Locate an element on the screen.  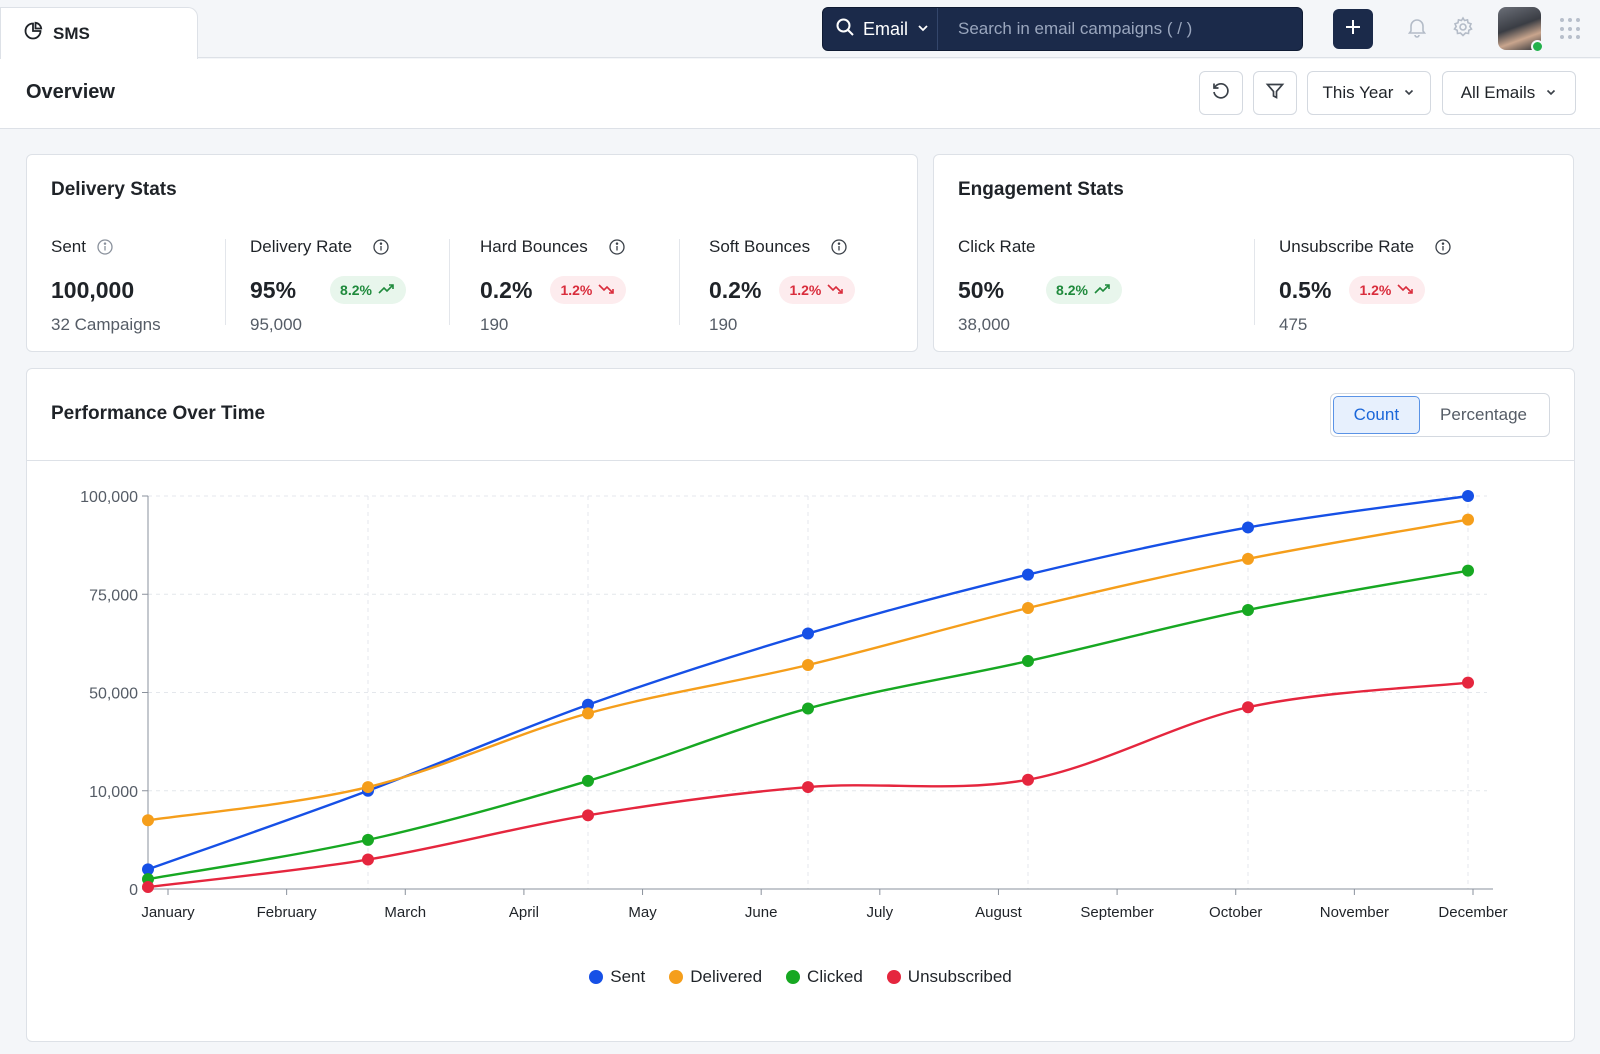
legend-label: Unsubscribed is located at coordinates (959, 976).